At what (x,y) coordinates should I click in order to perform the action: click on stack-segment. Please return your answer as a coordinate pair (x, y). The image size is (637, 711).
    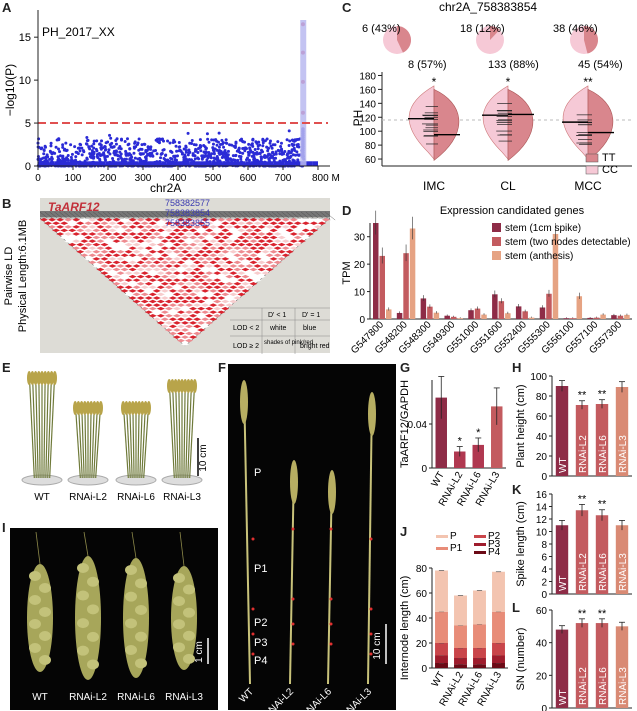
    Looking at the image, I should click on (498, 649).